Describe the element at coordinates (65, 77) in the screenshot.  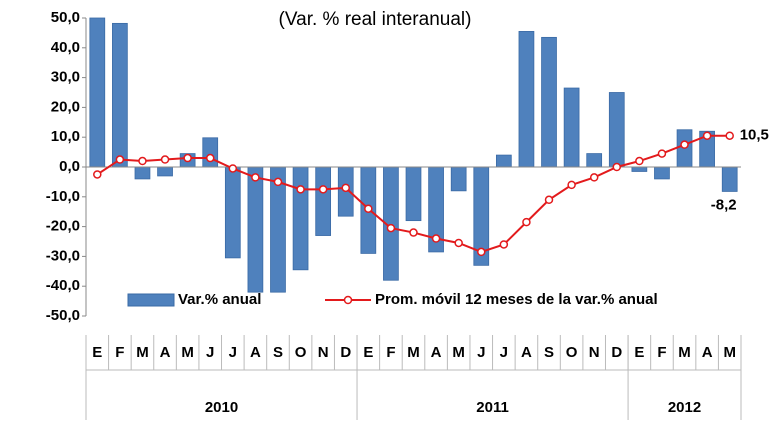
I see `y-tick-label: 30,0` at that location.